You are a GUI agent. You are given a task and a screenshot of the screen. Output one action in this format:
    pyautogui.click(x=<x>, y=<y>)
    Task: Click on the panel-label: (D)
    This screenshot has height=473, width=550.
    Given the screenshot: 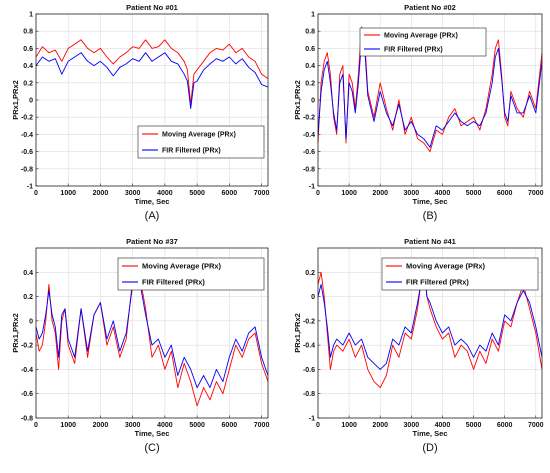 What is the action you would take?
    pyautogui.click(x=429, y=448)
    